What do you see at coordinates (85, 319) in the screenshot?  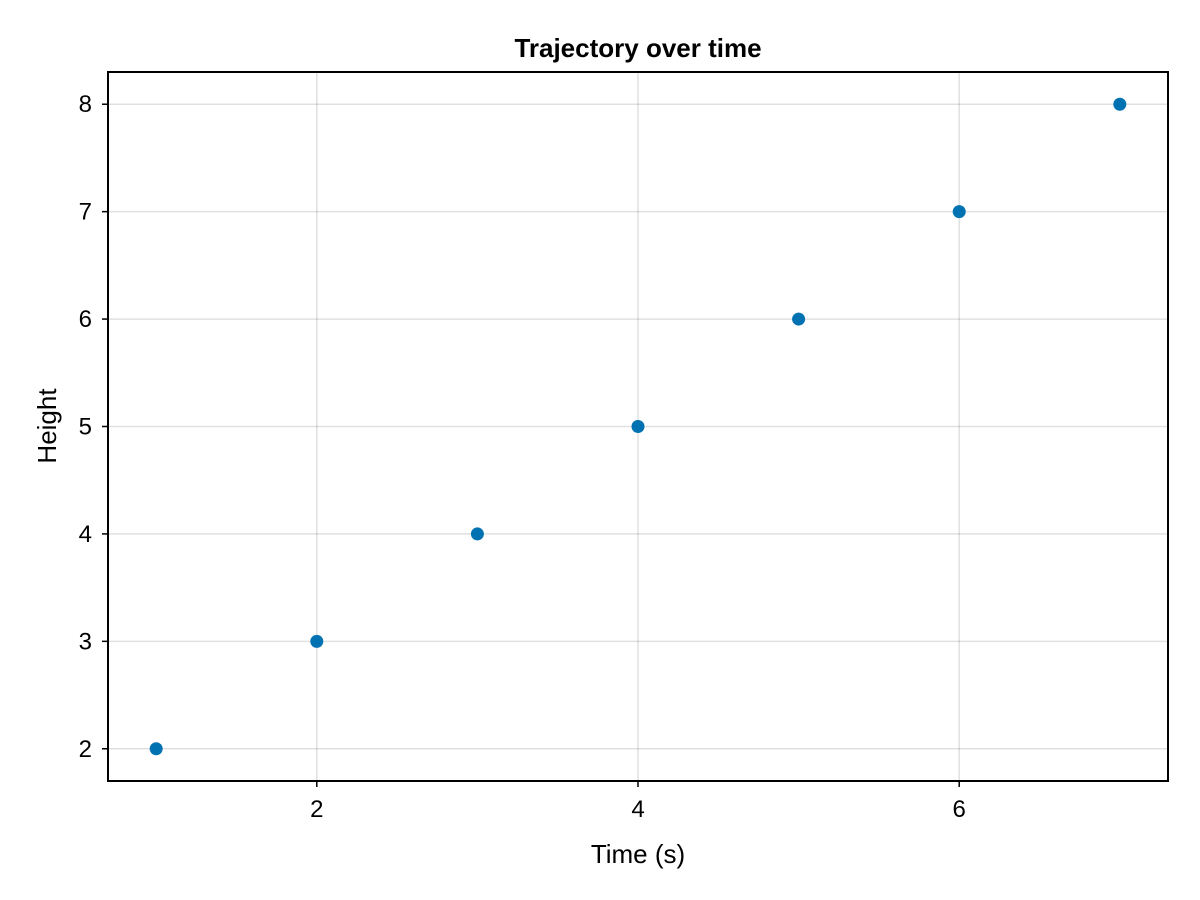 I see `y-tick-label: 6` at bounding box center [85, 319].